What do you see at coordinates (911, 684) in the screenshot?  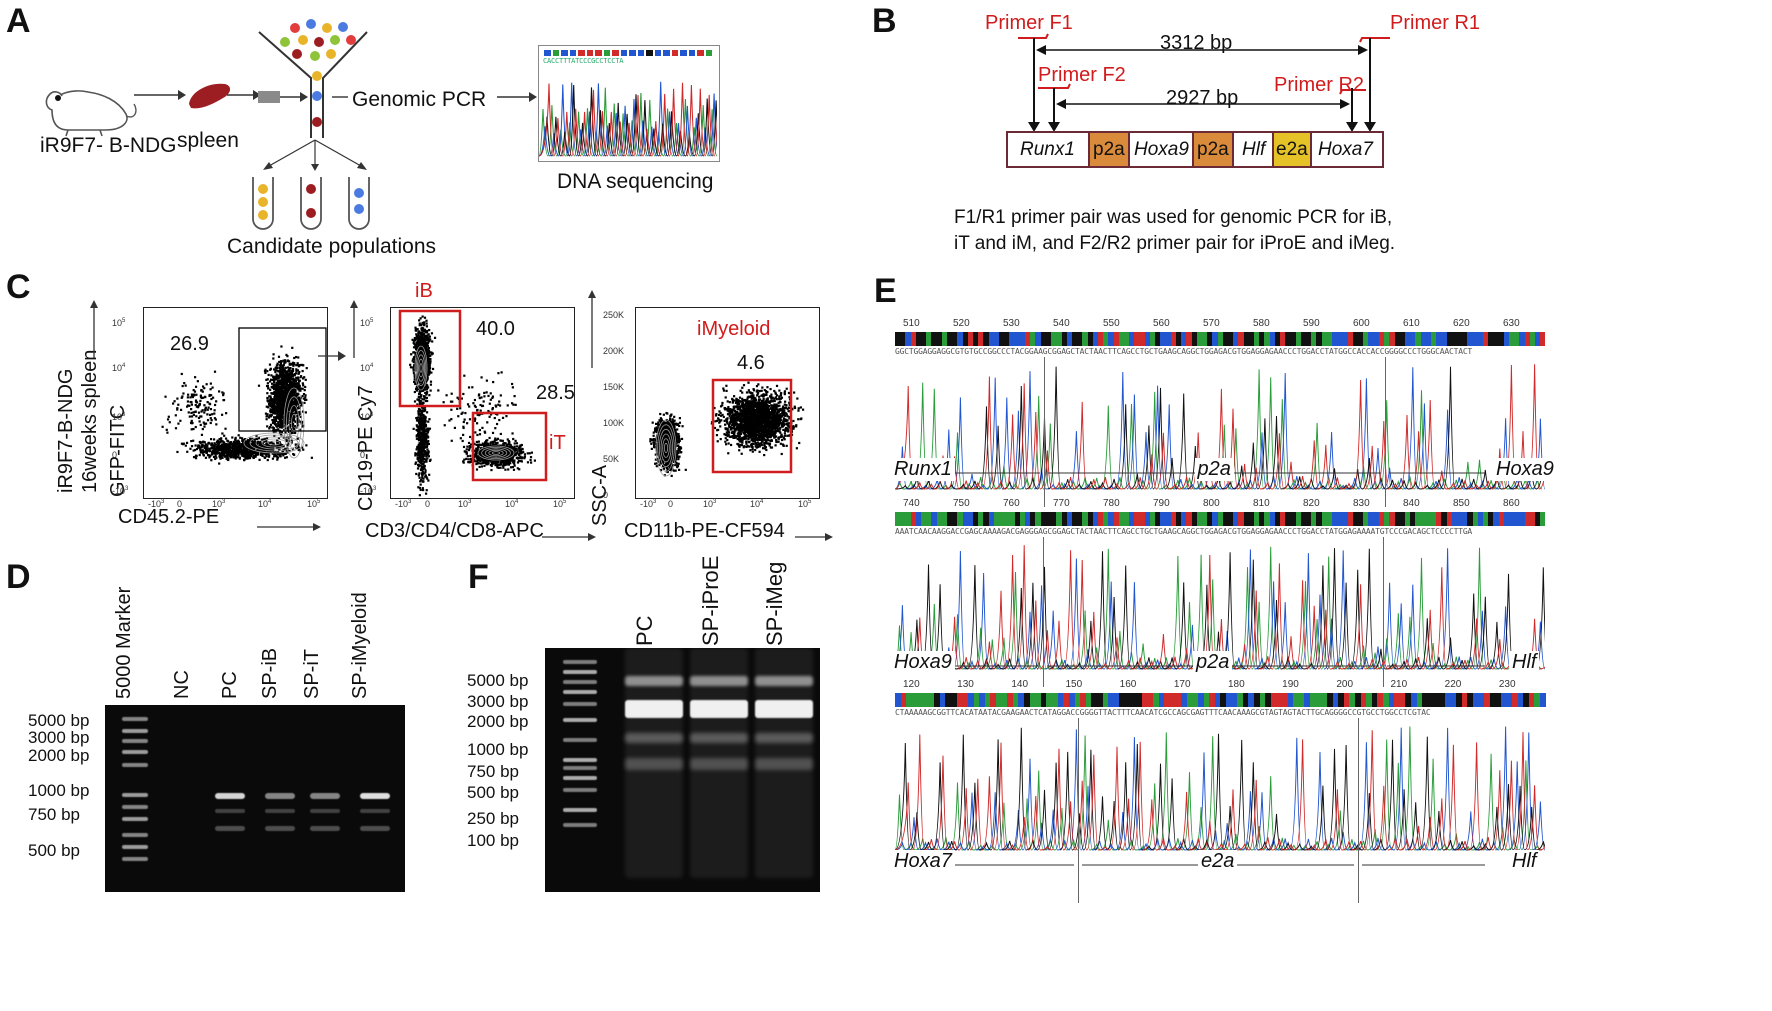 I see `seq-position-tick: 120` at bounding box center [911, 684].